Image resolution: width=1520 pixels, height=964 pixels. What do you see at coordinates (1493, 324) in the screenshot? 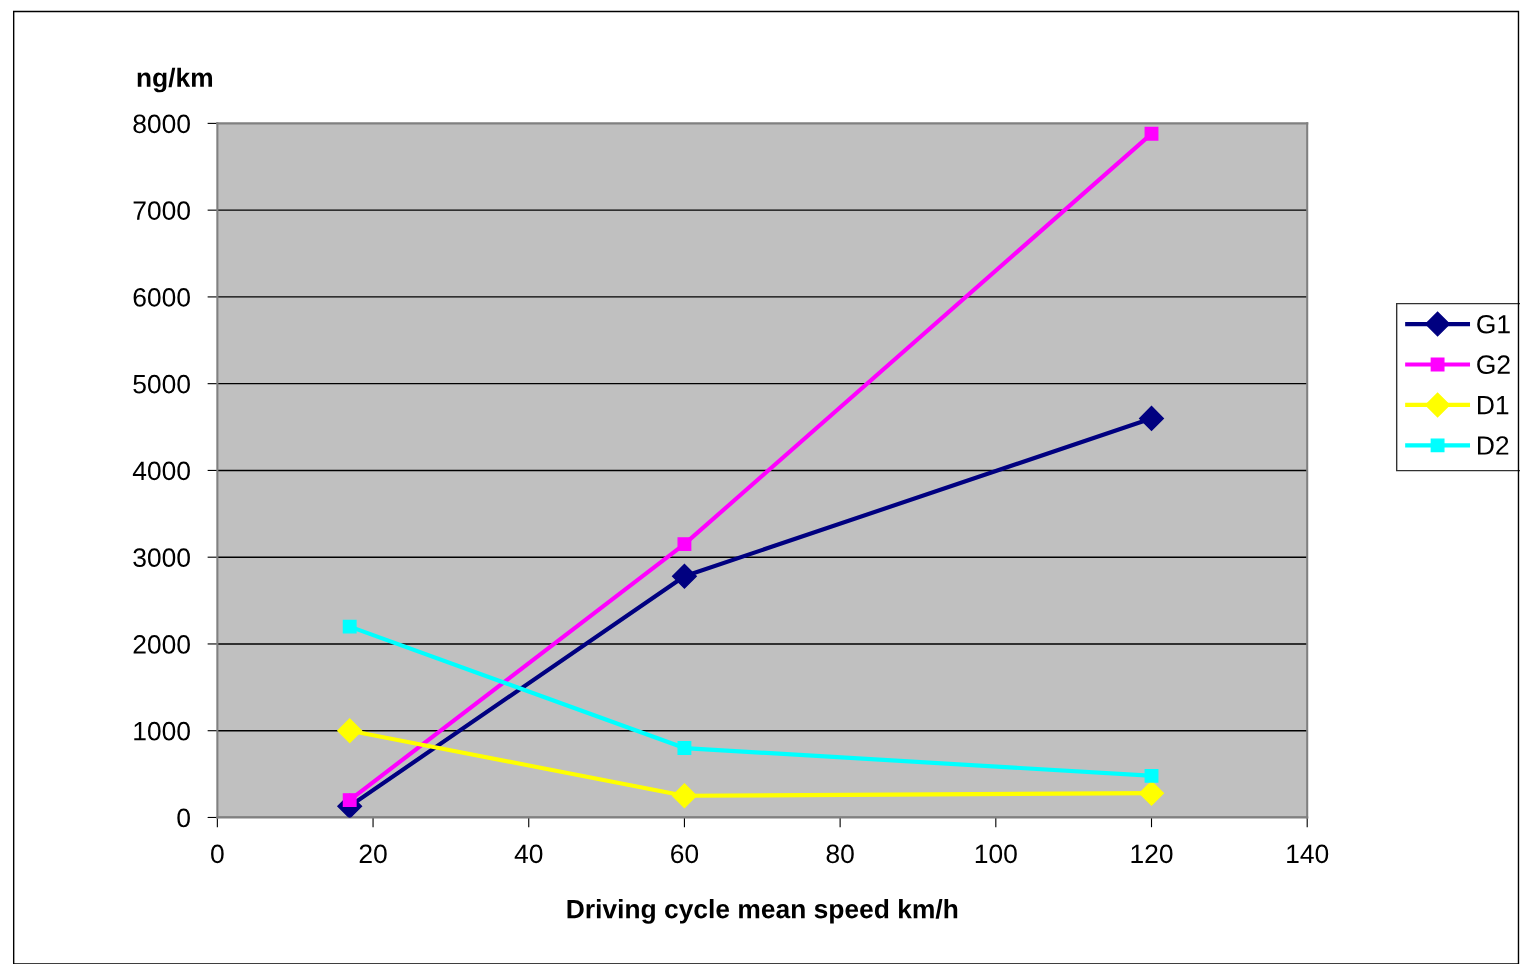
I see `legend-label: G1` at bounding box center [1493, 324].